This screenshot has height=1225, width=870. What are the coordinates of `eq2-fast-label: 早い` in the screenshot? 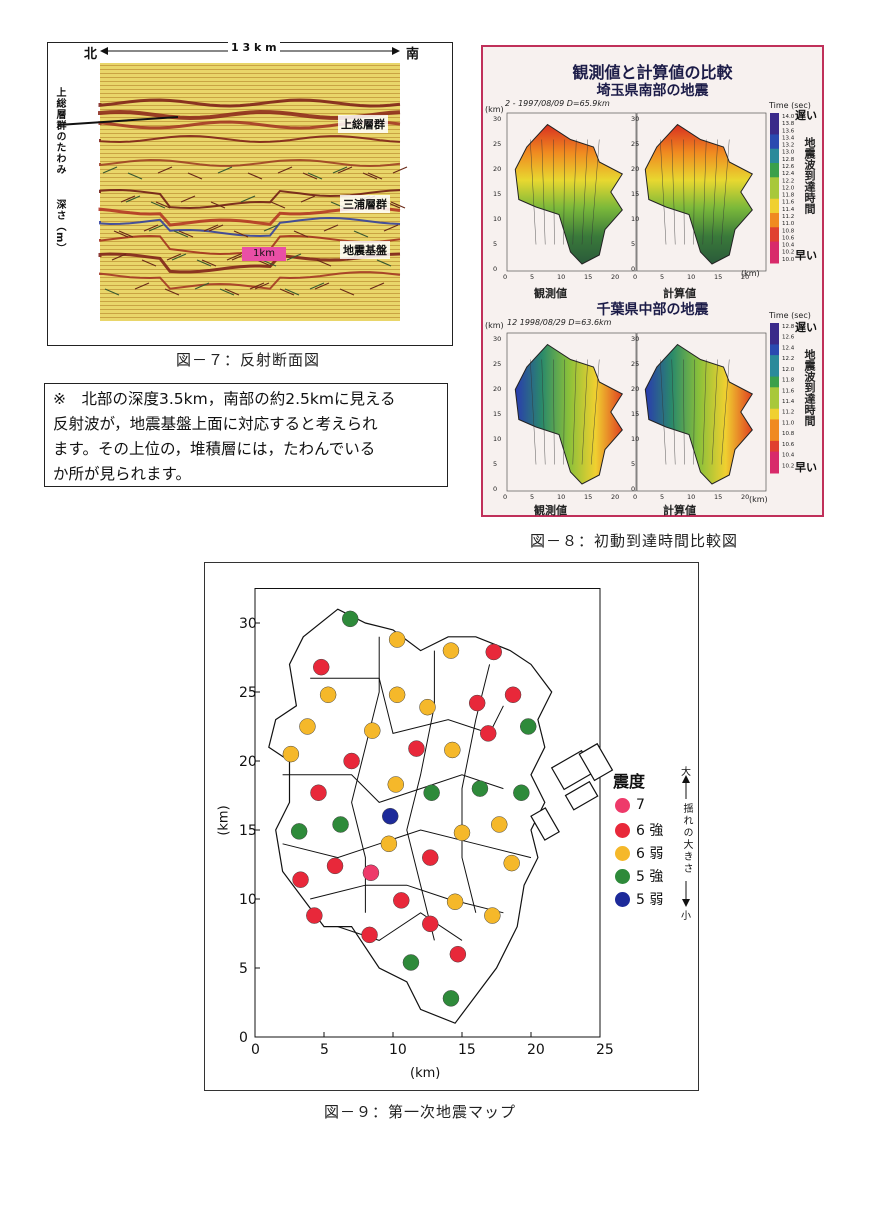 It's located at (806, 467).